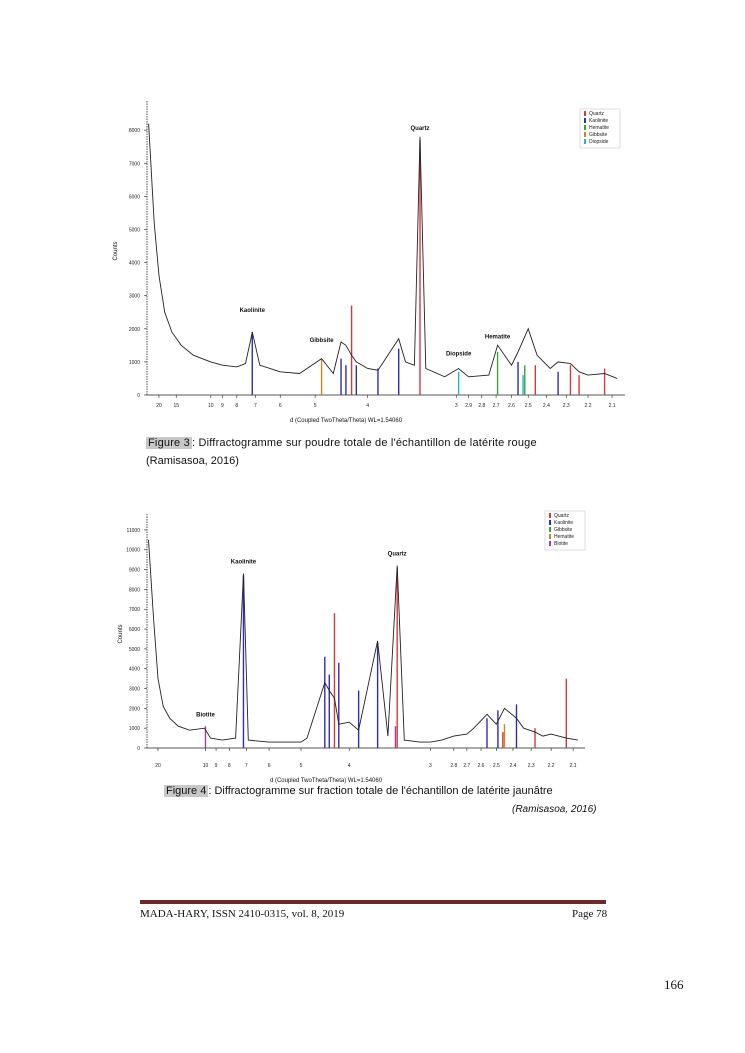 This screenshot has width=745, height=1053. I want to click on y-tick-label: 10000, so click(133, 551).